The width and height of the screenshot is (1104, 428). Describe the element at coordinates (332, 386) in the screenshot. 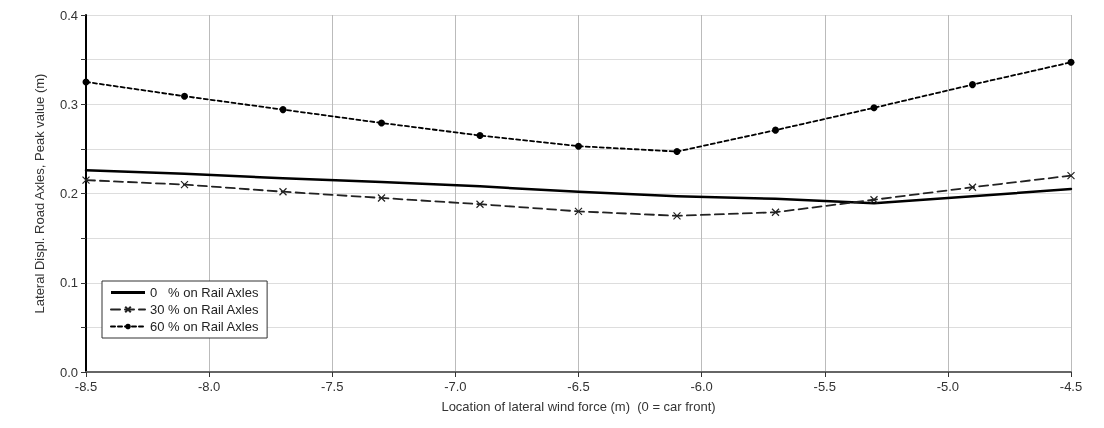

I see `x-tick-label: -7.5` at that location.